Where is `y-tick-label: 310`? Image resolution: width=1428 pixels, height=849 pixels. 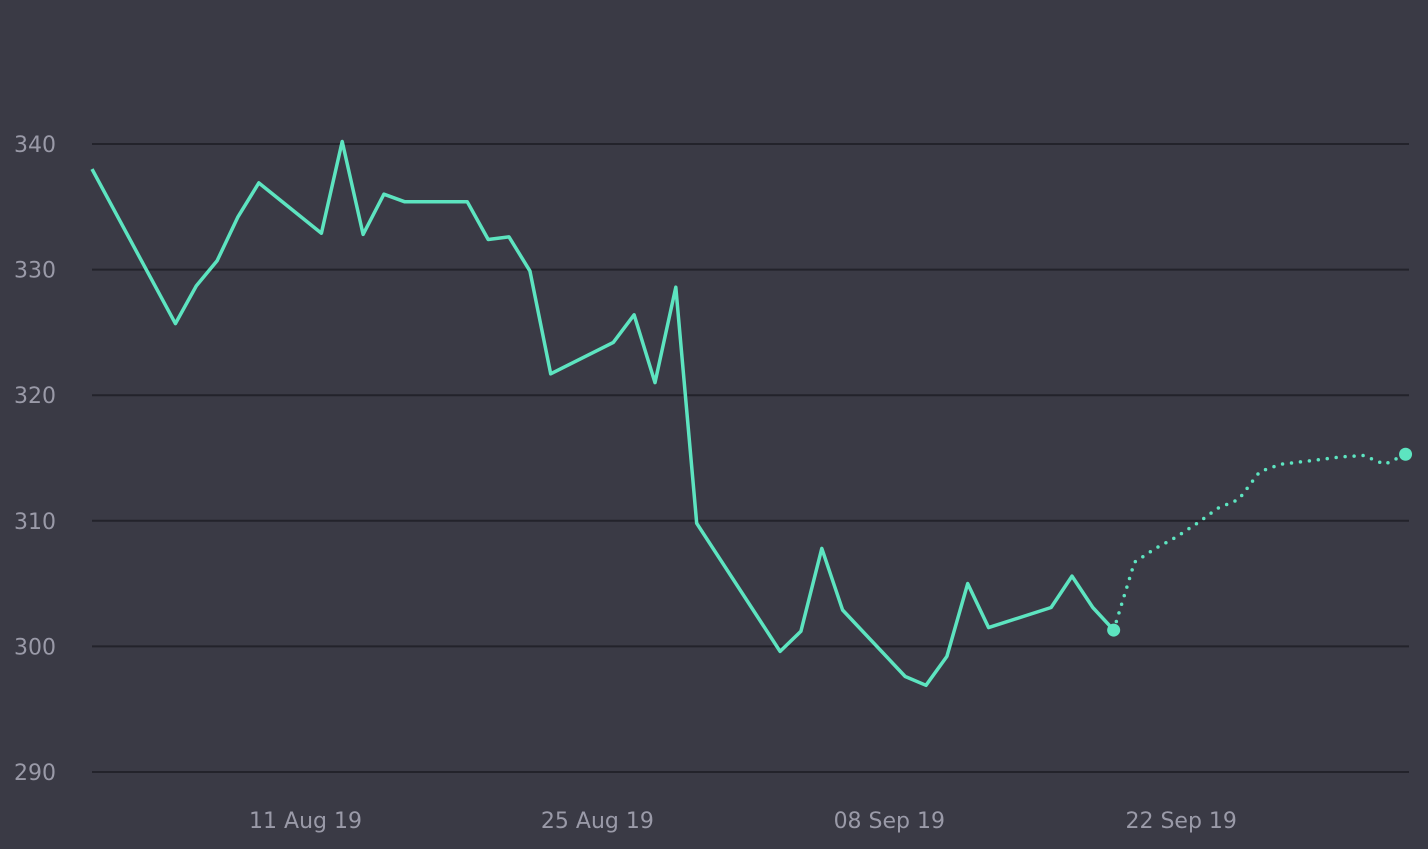 y-tick-label: 310 is located at coordinates (35, 522).